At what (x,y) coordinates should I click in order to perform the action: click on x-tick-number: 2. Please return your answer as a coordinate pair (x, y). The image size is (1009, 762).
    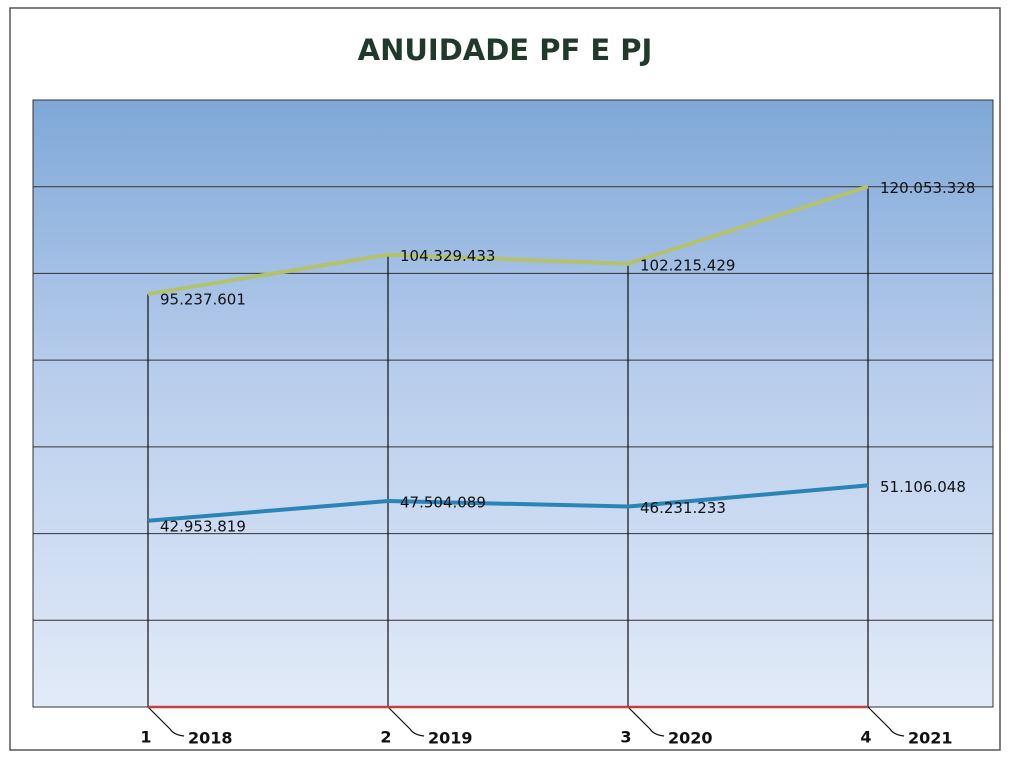
    Looking at the image, I should click on (385, 737).